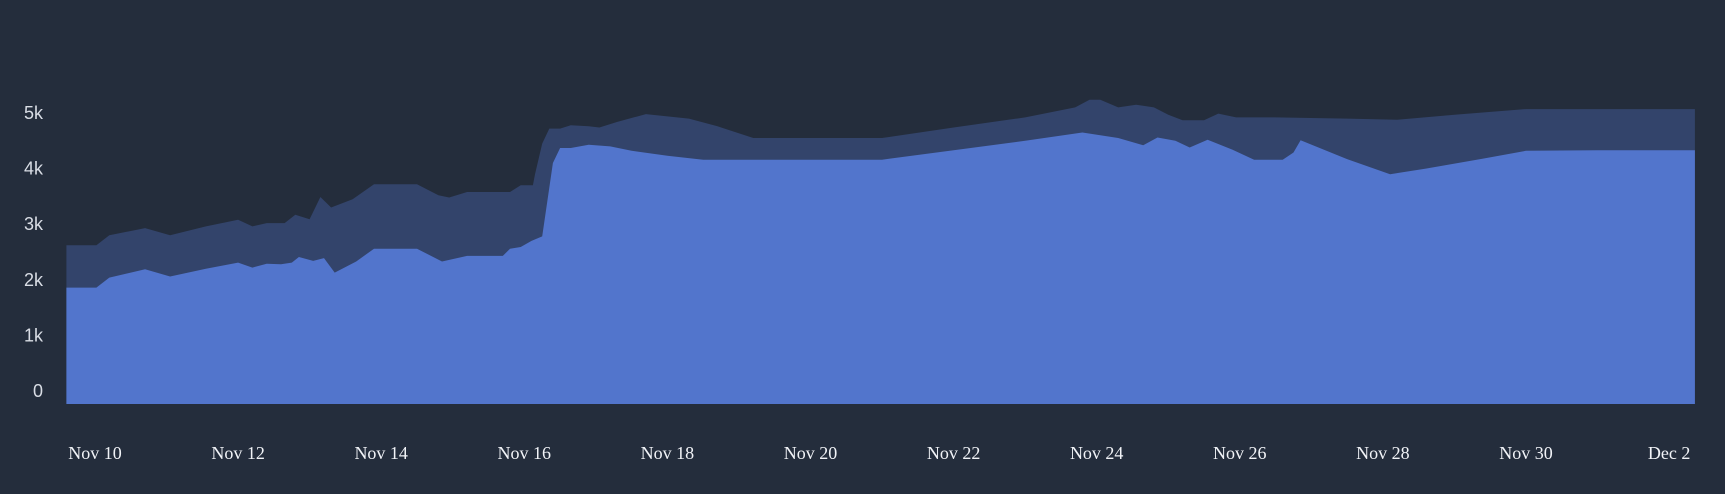 The width and height of the screenshot is (1725, 494). Describe the element at coordinates (34, 280) in the screenshot. I see `y-tick-label-2: 2k` at that location.